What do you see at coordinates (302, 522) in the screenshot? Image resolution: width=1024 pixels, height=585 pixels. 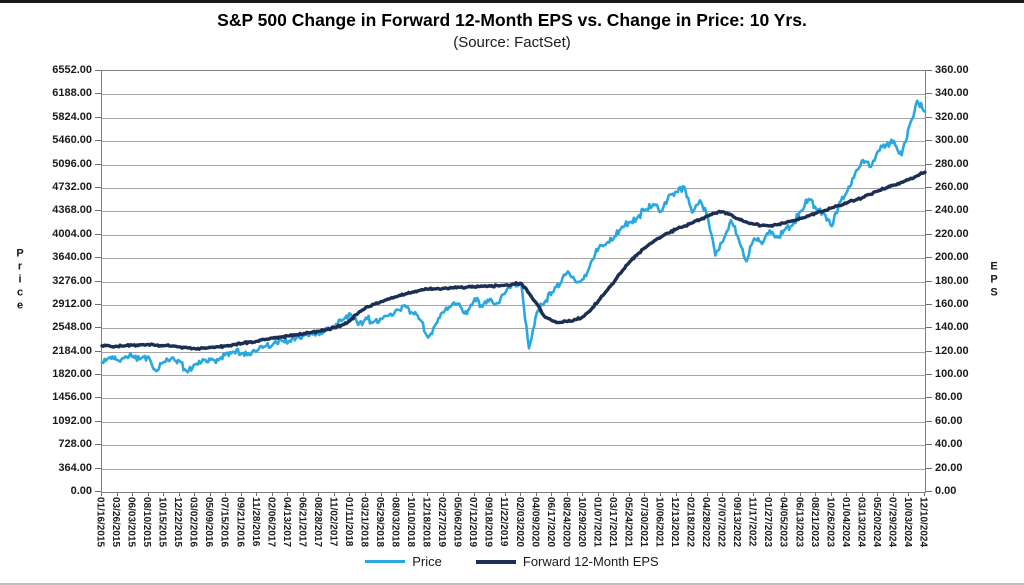 I see `x-axis-tick-label: 06/21/2017` at bounding box center [302, 522].